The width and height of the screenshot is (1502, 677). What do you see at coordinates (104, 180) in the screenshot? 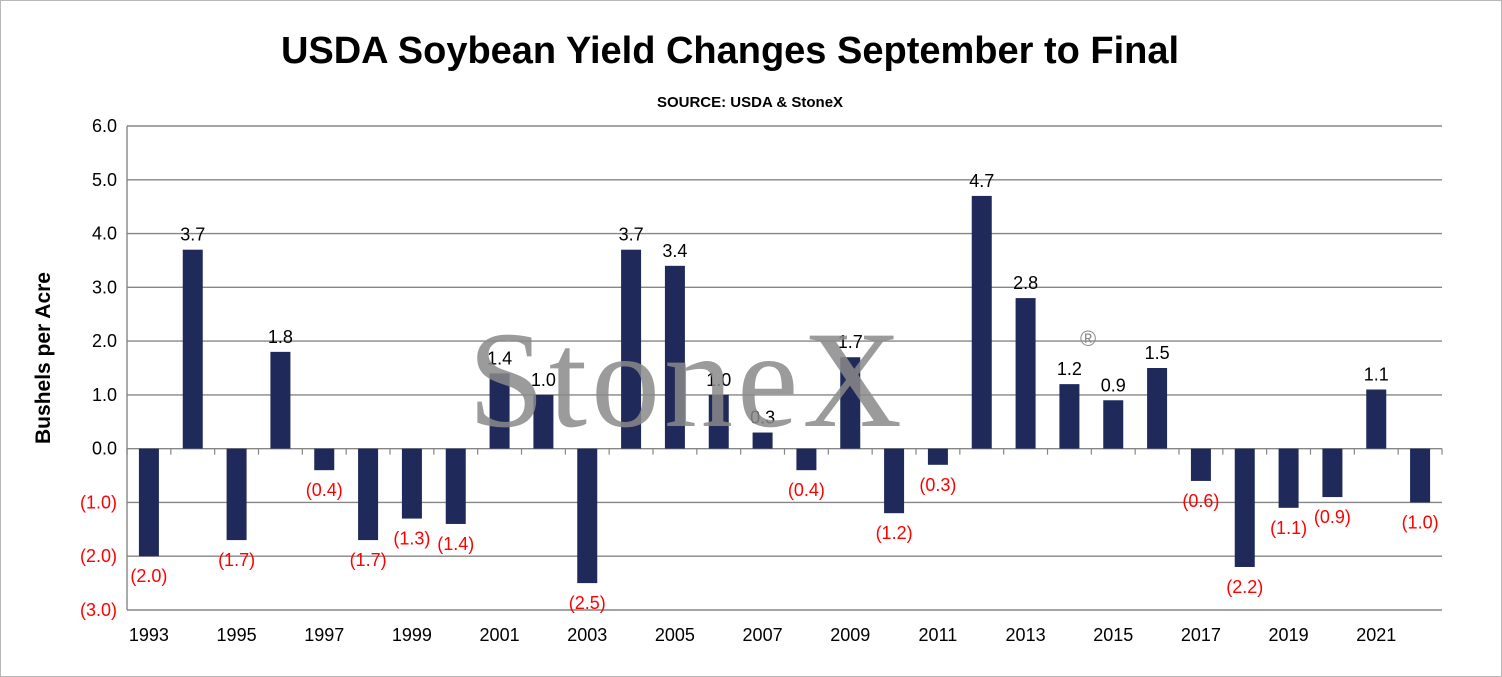
I see `y-tick-label: 5.0` at bounding box center [104, 180].